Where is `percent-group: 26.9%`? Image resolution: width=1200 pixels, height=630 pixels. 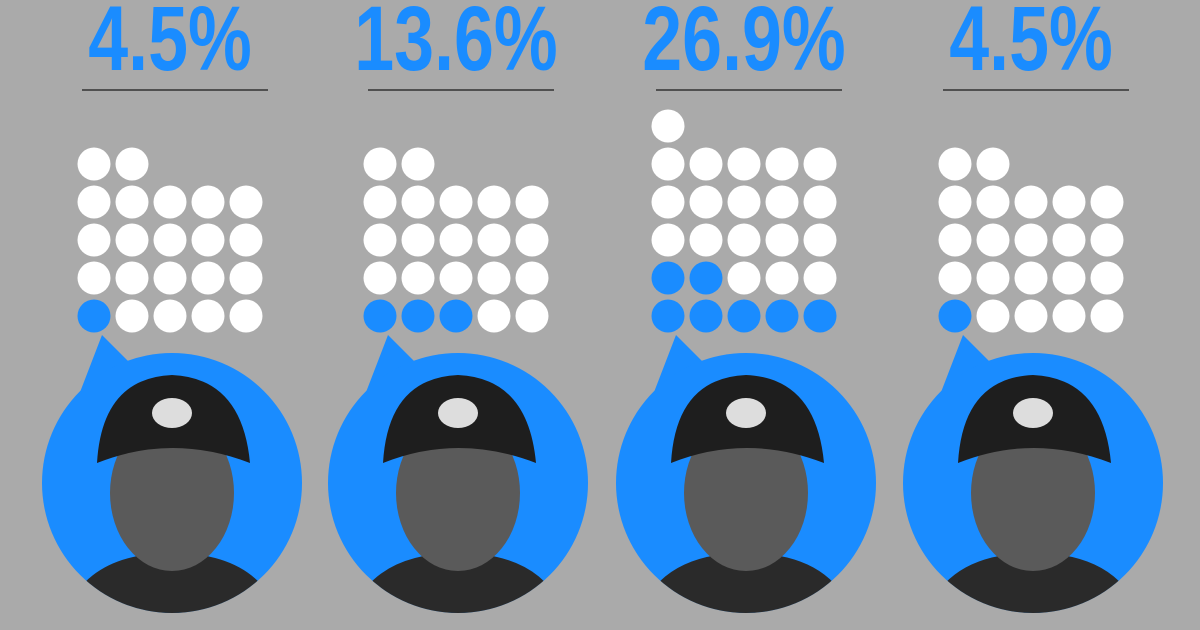
percent-group: 26.9% is located at coordinates (743, 45).